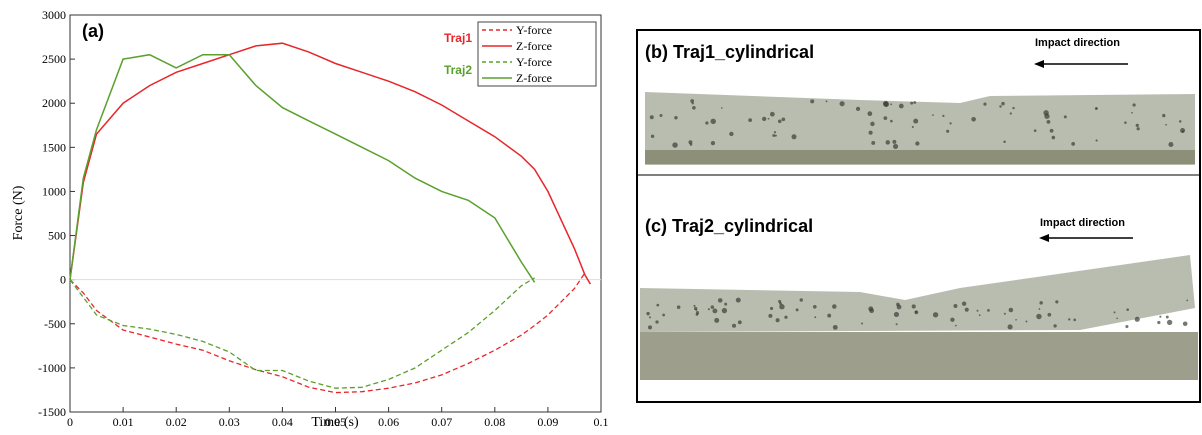 The width and height of the screenshot is (1202, 435). What do you see at coordinates (1039, 64) in the screenshot?
I see `arrow-head` at bounding box center [1039, 64].